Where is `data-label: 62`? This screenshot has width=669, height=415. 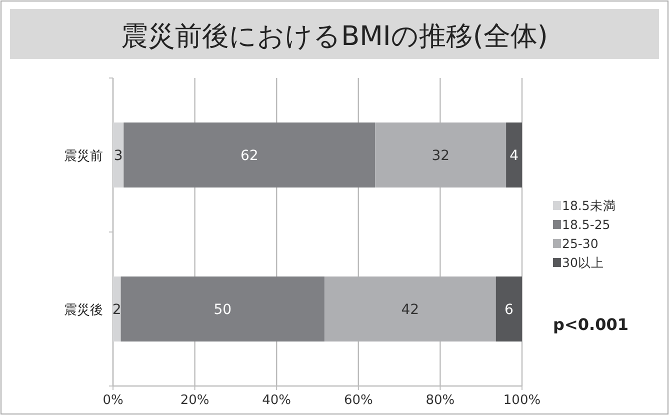
data-label: 62 is located at coordinates (249, 156).